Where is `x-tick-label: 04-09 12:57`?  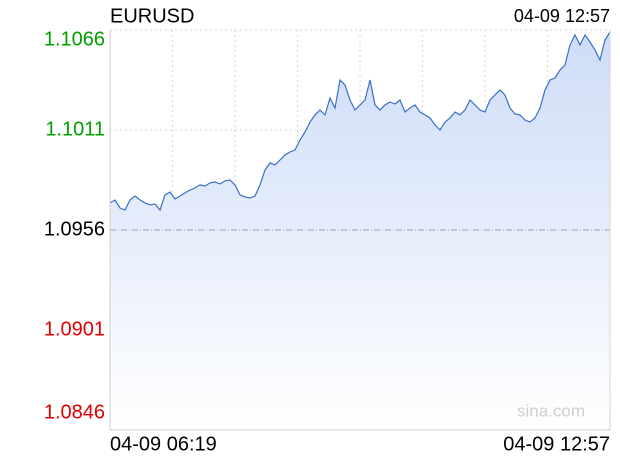
x-tick-label: 04-09 12:57 is located at coordinates (556, 444).